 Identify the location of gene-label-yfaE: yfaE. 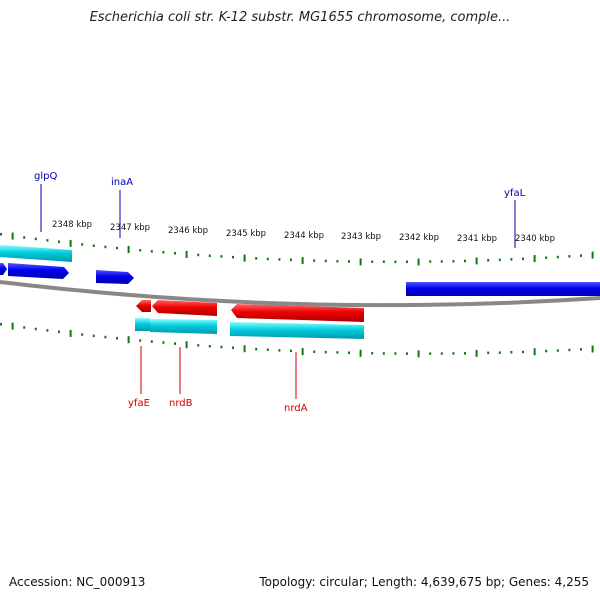
(139, 403).